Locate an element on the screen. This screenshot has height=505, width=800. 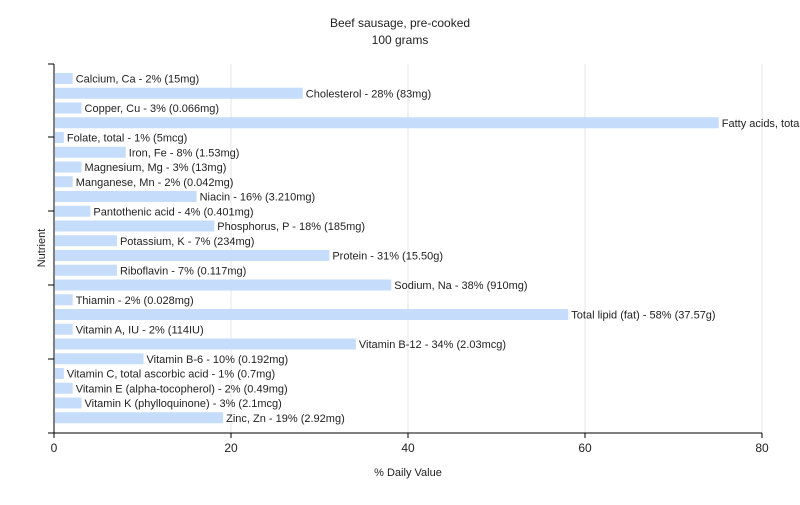
x-tick-label-40: 40 is located at coordinates (408, 448).